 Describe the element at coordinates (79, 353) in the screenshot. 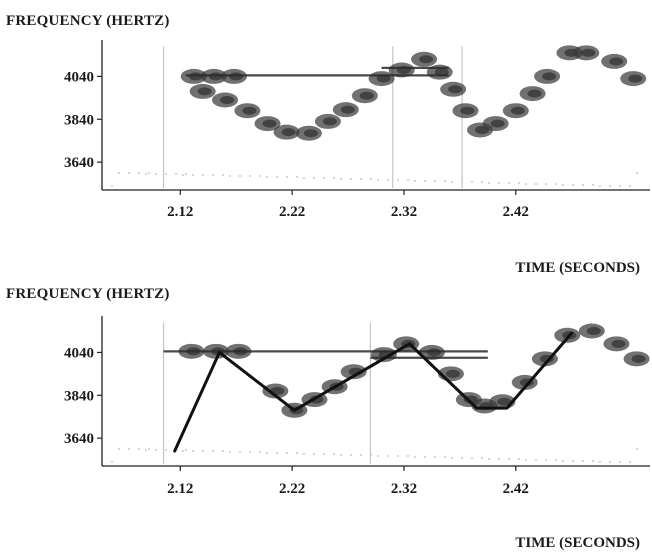

I see `y-tick-label: 4040` at that location.